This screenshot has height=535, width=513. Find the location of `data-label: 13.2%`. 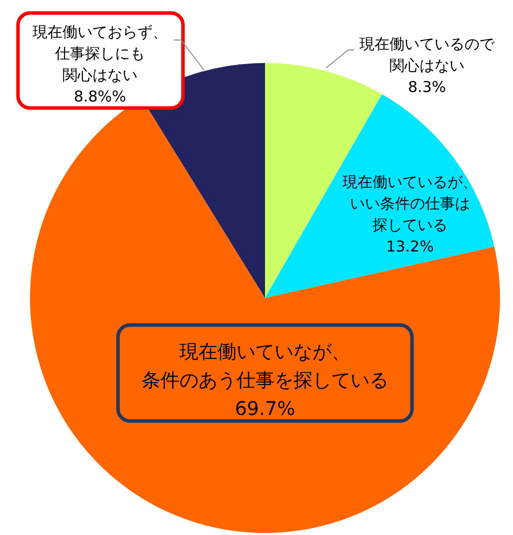

data-label: 13.2% is located at coordinates (410, 247).